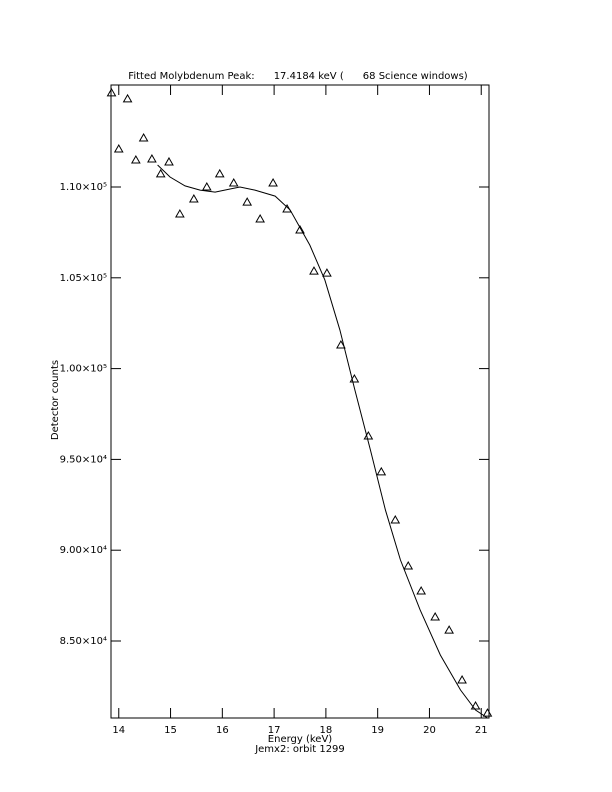 This screenshot has width=612, height=792. I want to click on y-tick-label: 1.10×10⁵, so click(83, 187).